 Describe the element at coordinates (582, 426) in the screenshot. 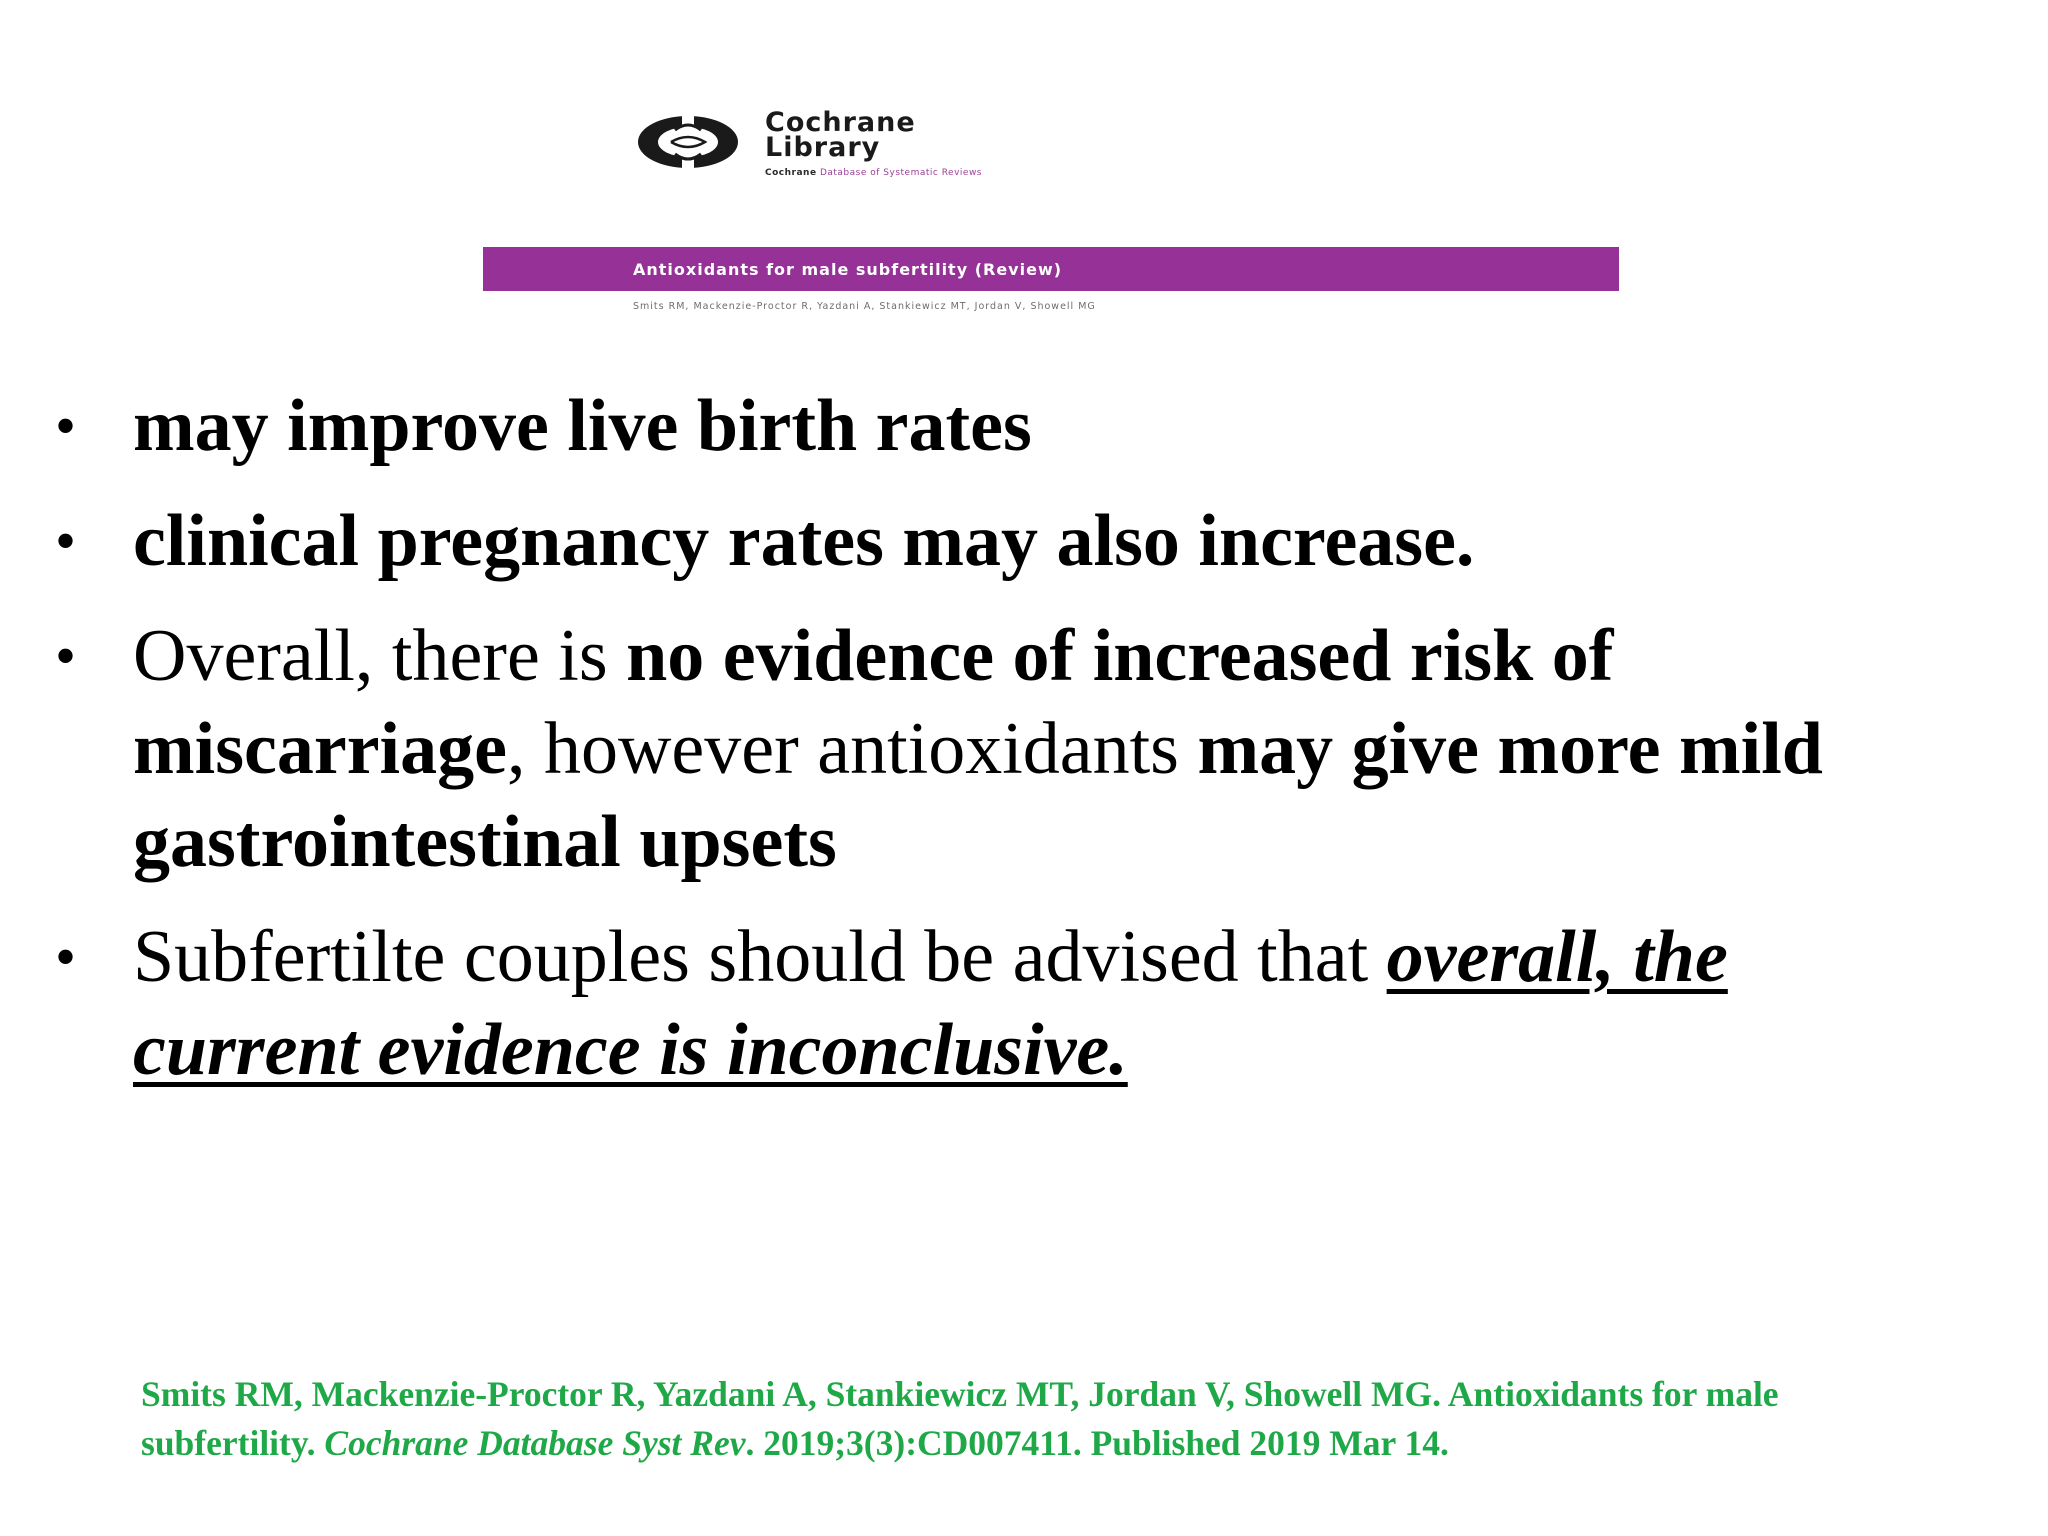

I see `bullet-text-live-birth: may improve live birth rates` at that location.